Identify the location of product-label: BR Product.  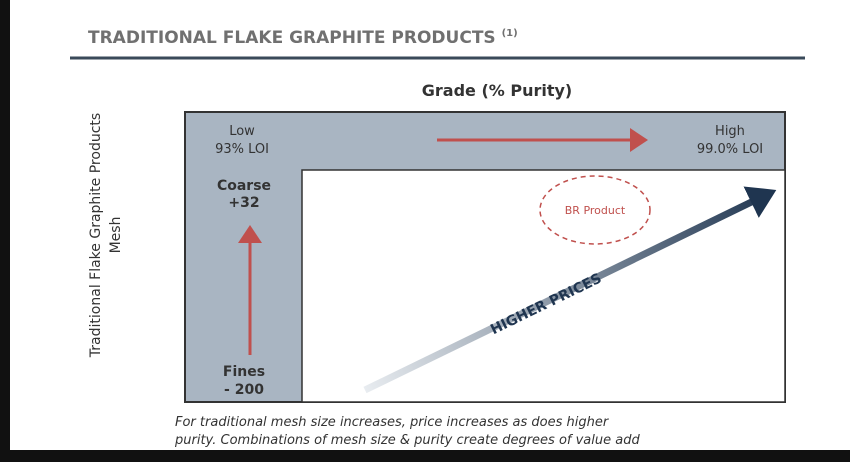
(595, 210).